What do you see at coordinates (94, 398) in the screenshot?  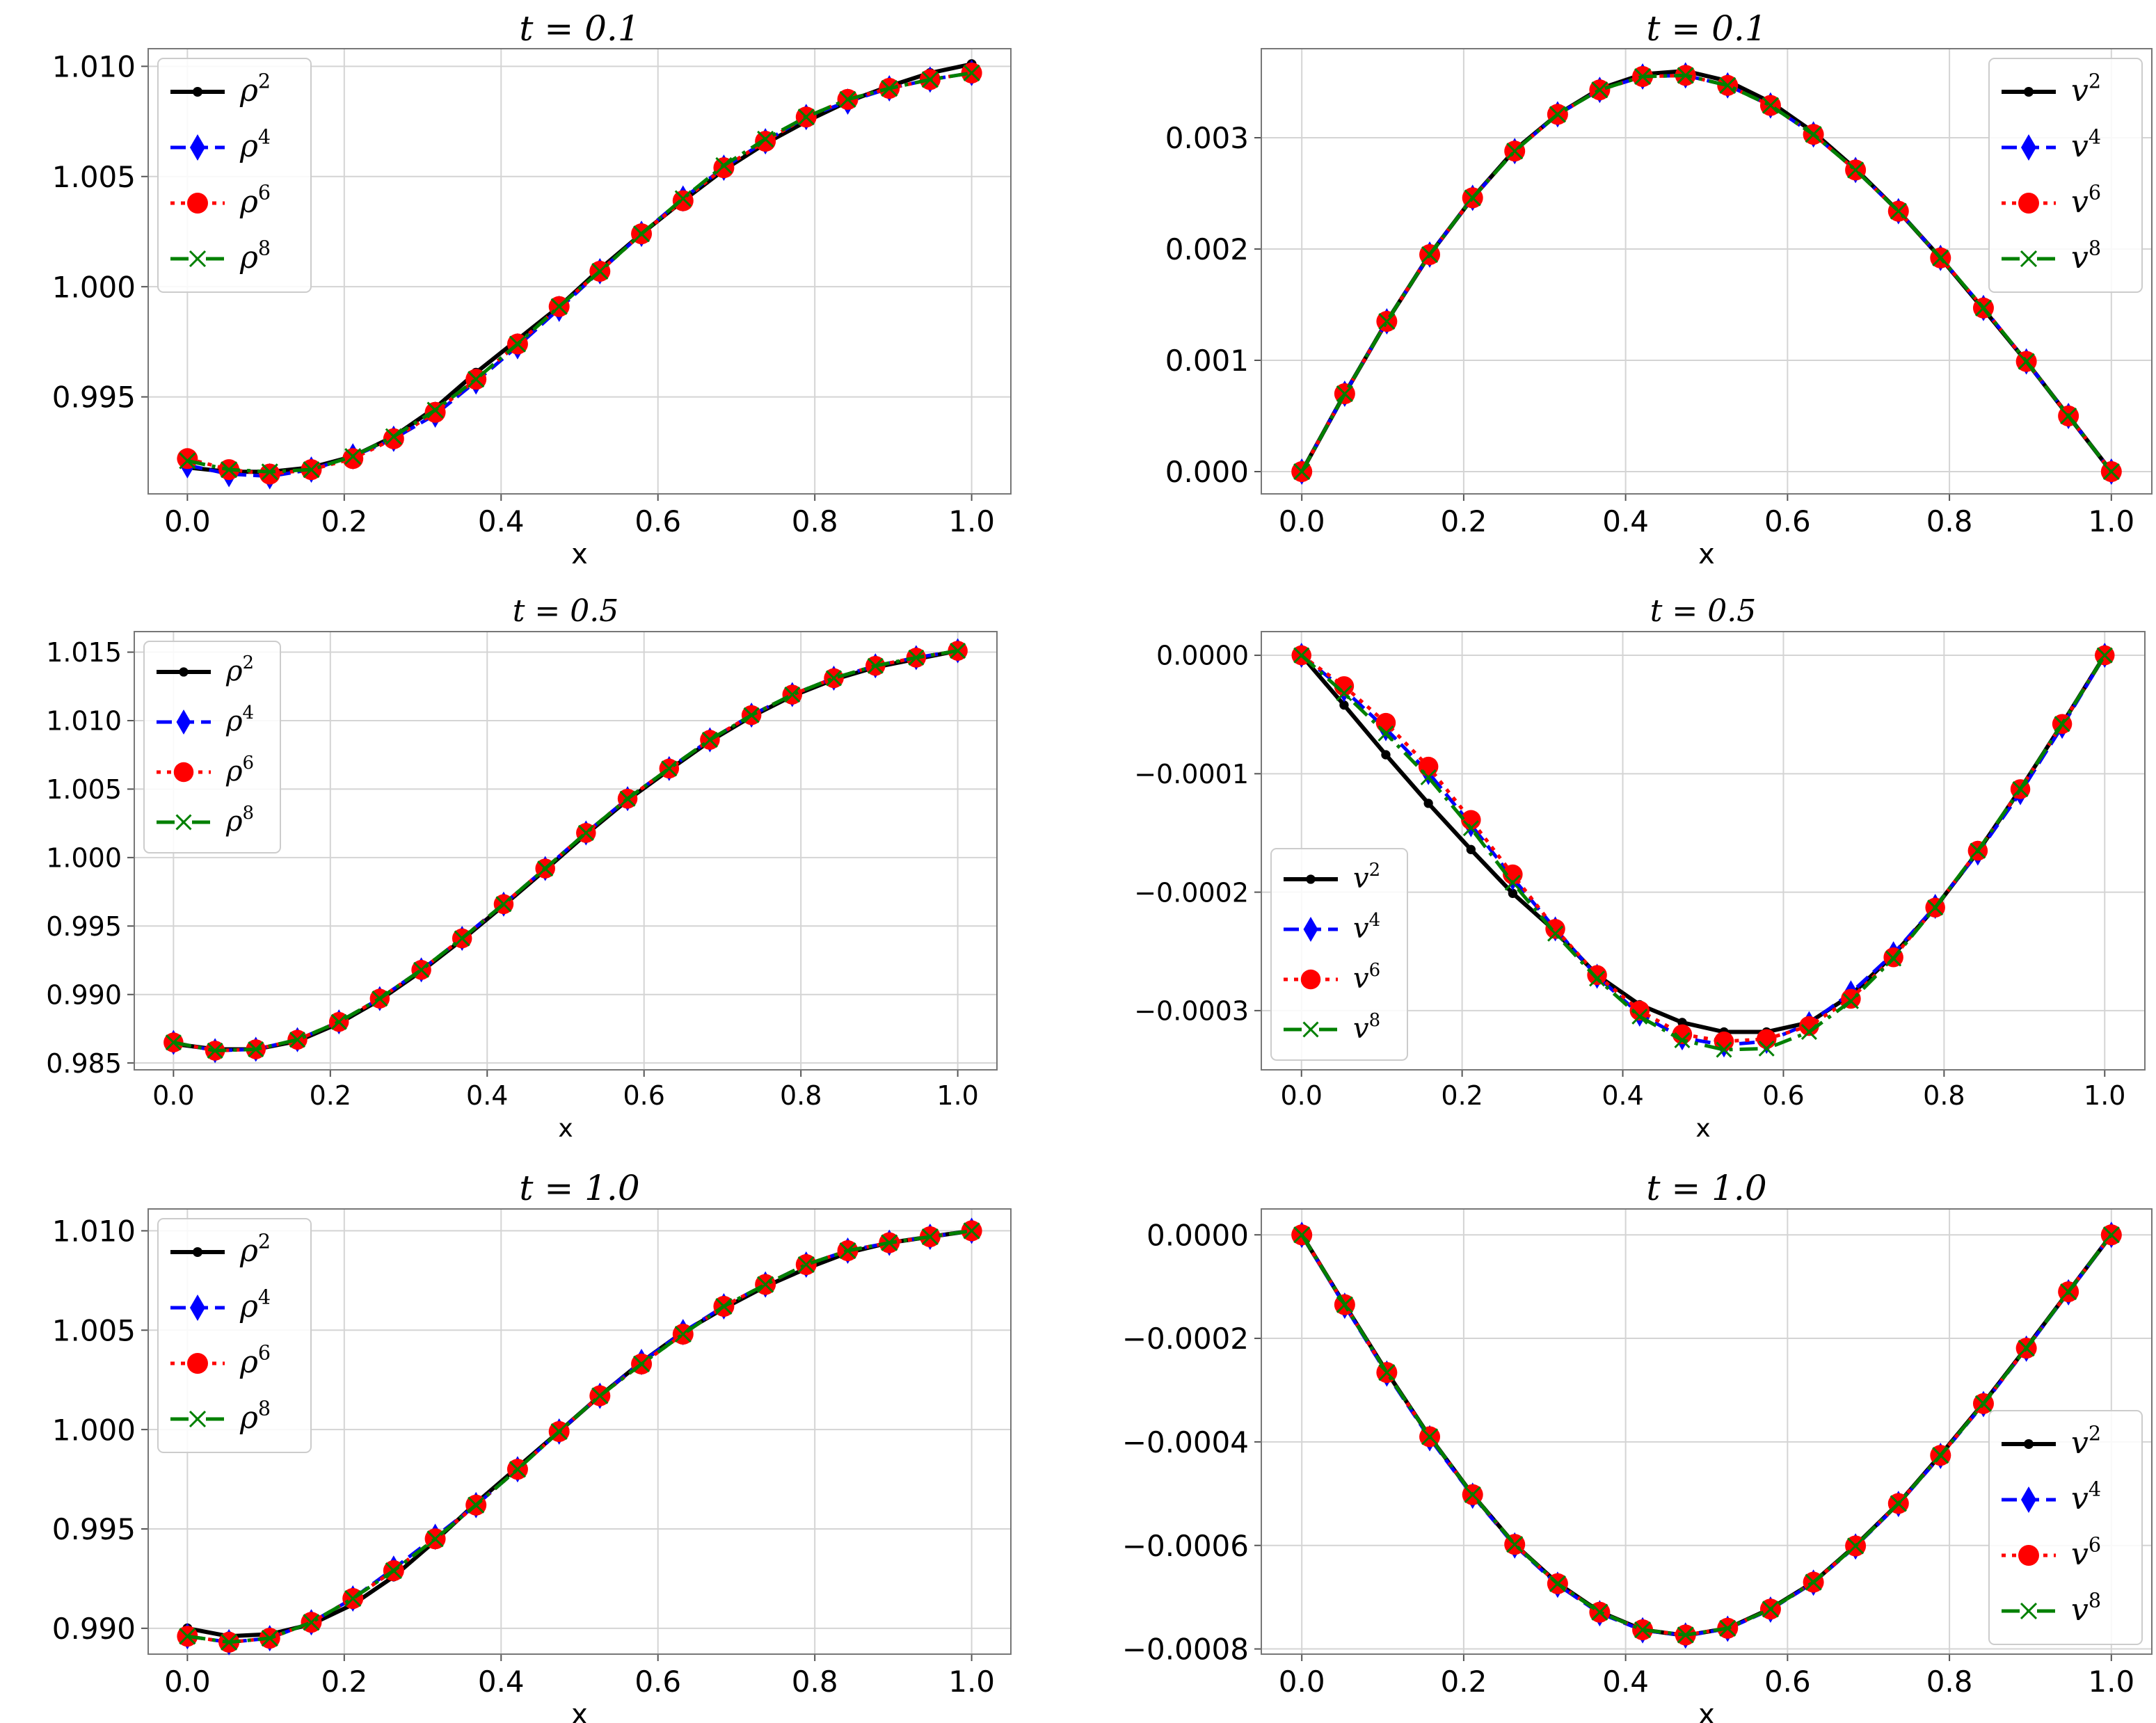 I see `y-tick-label: 0.995` at bounding box center [94, 398].